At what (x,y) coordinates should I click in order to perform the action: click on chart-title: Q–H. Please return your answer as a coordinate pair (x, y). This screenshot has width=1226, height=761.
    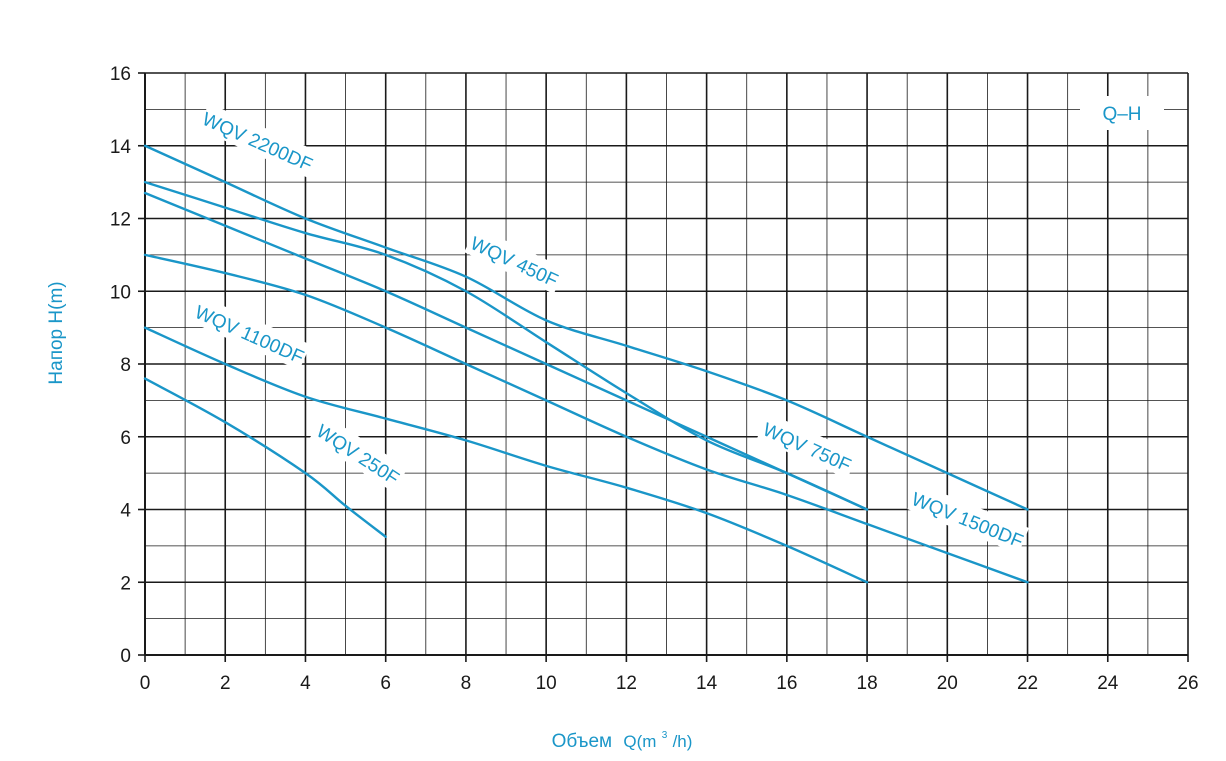
    Looking at the image, I should click on (1121, 114).